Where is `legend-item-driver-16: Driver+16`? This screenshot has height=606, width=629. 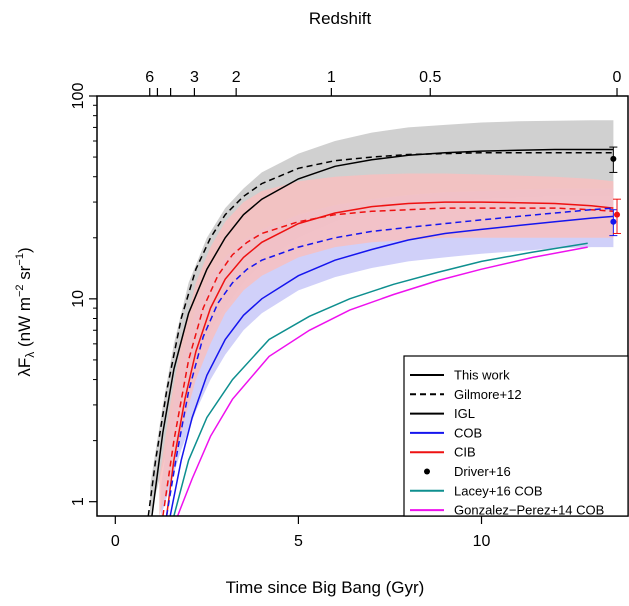 legend-item-driver-16: Driver+16 is located at coordinates (467, 471).